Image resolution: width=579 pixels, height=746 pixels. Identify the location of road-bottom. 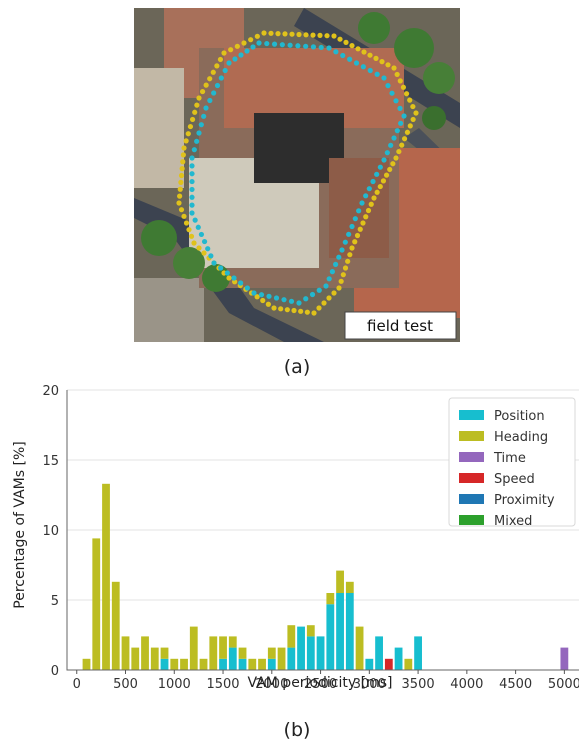
(229, 270).